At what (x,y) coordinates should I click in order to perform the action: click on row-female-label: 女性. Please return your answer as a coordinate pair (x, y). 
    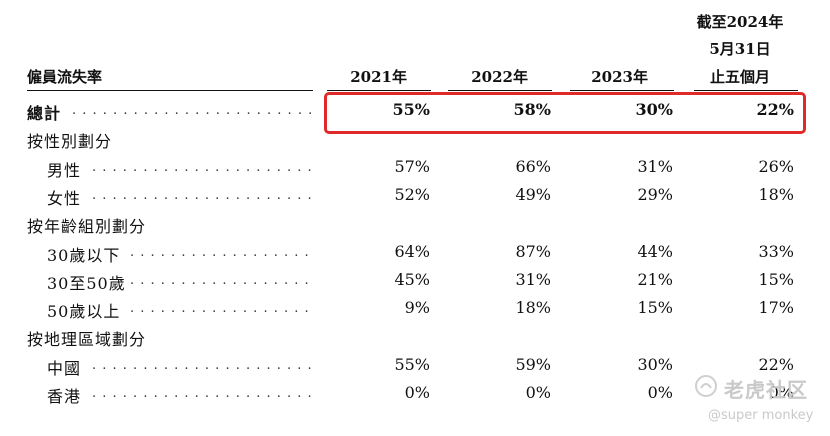
    Looking at the image, I should click on (64, 198).